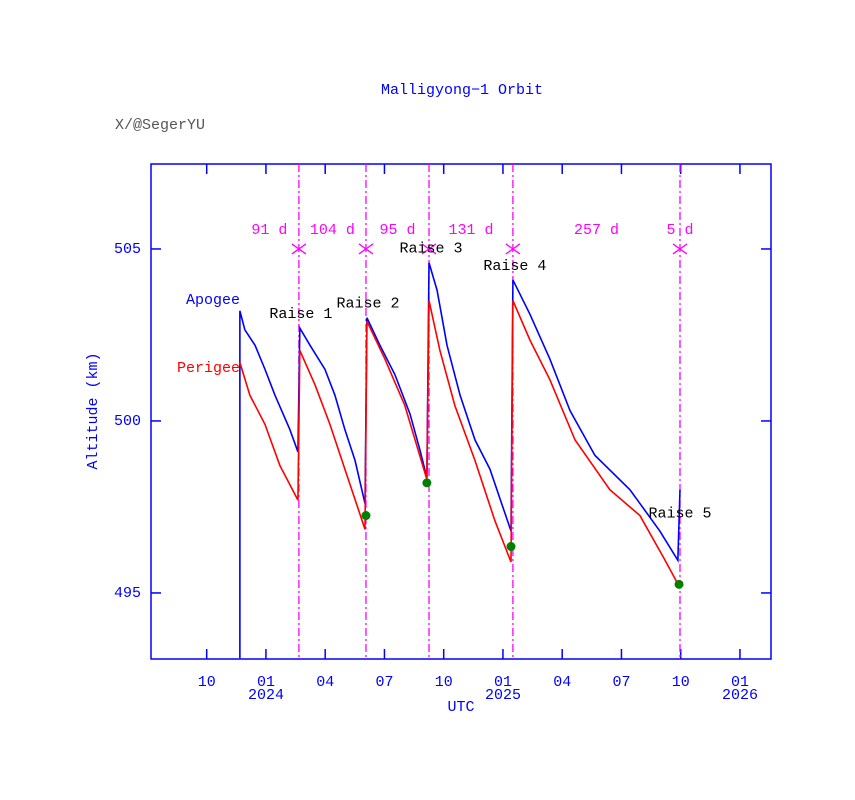 This screenshot has width=855, height=800. I want to click on x-year-label: 2025, so click(503, 695).